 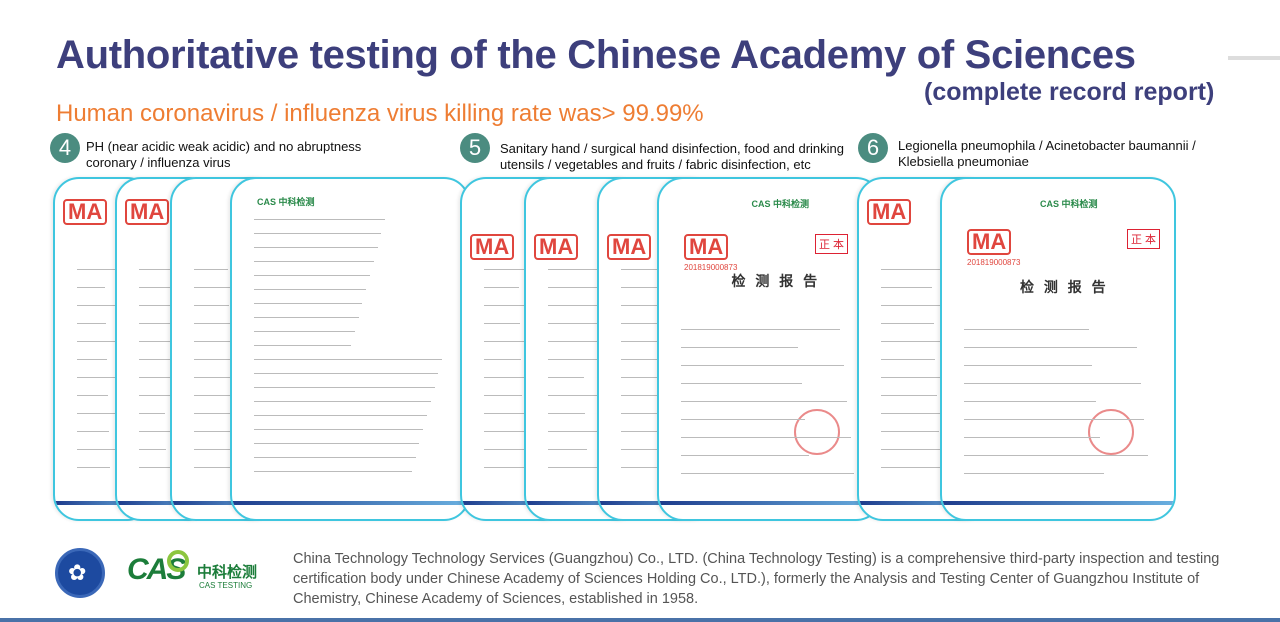 What do you see at coordinates (80, 573) in the screenshot?
I see `cas-academy-emblem: ✿` at bounding box center [80, 573].